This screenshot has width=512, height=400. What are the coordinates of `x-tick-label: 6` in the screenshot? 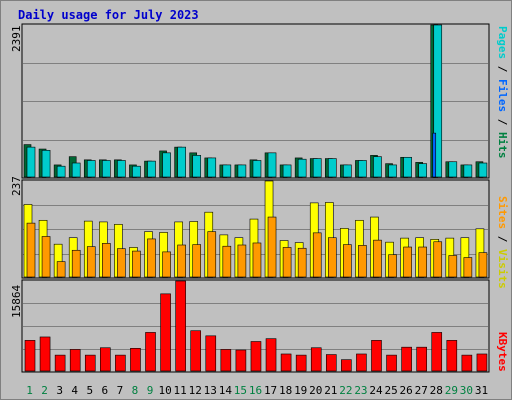 It's located at (105, 390).